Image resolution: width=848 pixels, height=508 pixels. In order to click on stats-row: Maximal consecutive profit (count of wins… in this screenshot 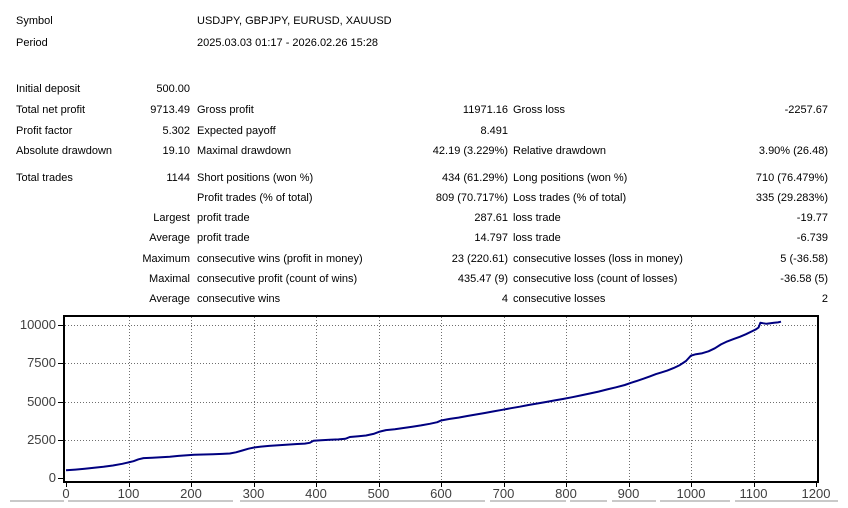, I will do `click(424, 279)`.